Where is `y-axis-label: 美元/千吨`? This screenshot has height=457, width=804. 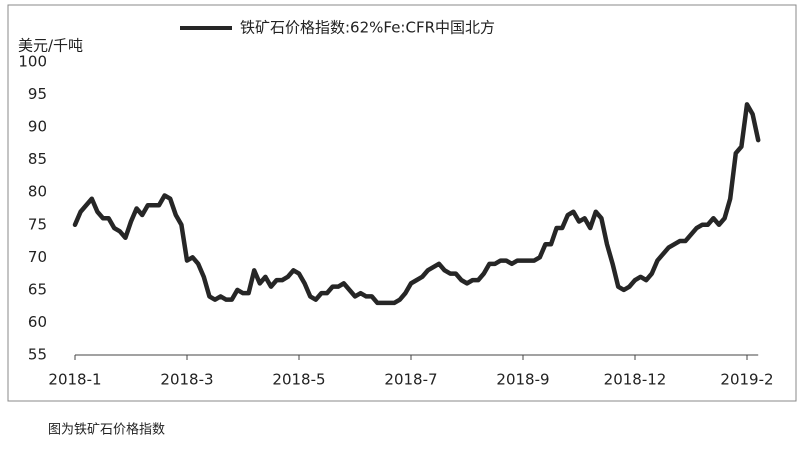
y-axis-label: 美元/千吨 is located at coordinates (50, 46).